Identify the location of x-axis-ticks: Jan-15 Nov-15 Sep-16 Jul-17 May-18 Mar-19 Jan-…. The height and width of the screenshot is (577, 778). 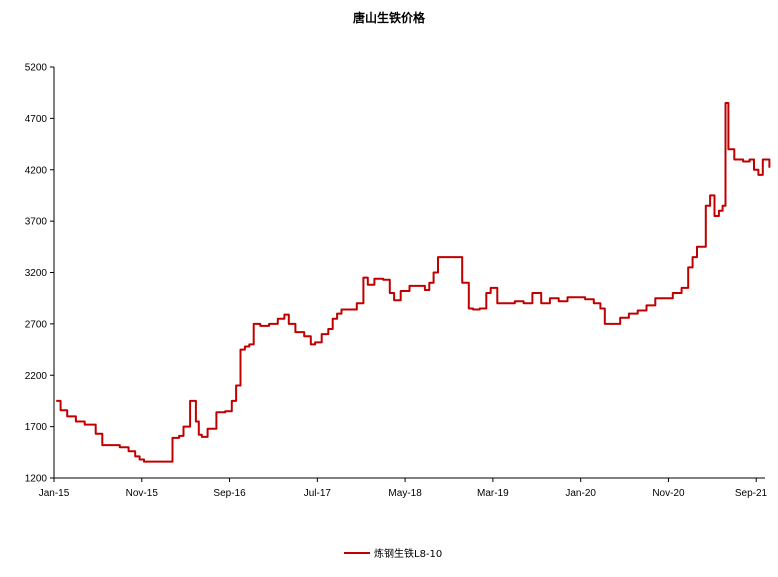
(403, 488).